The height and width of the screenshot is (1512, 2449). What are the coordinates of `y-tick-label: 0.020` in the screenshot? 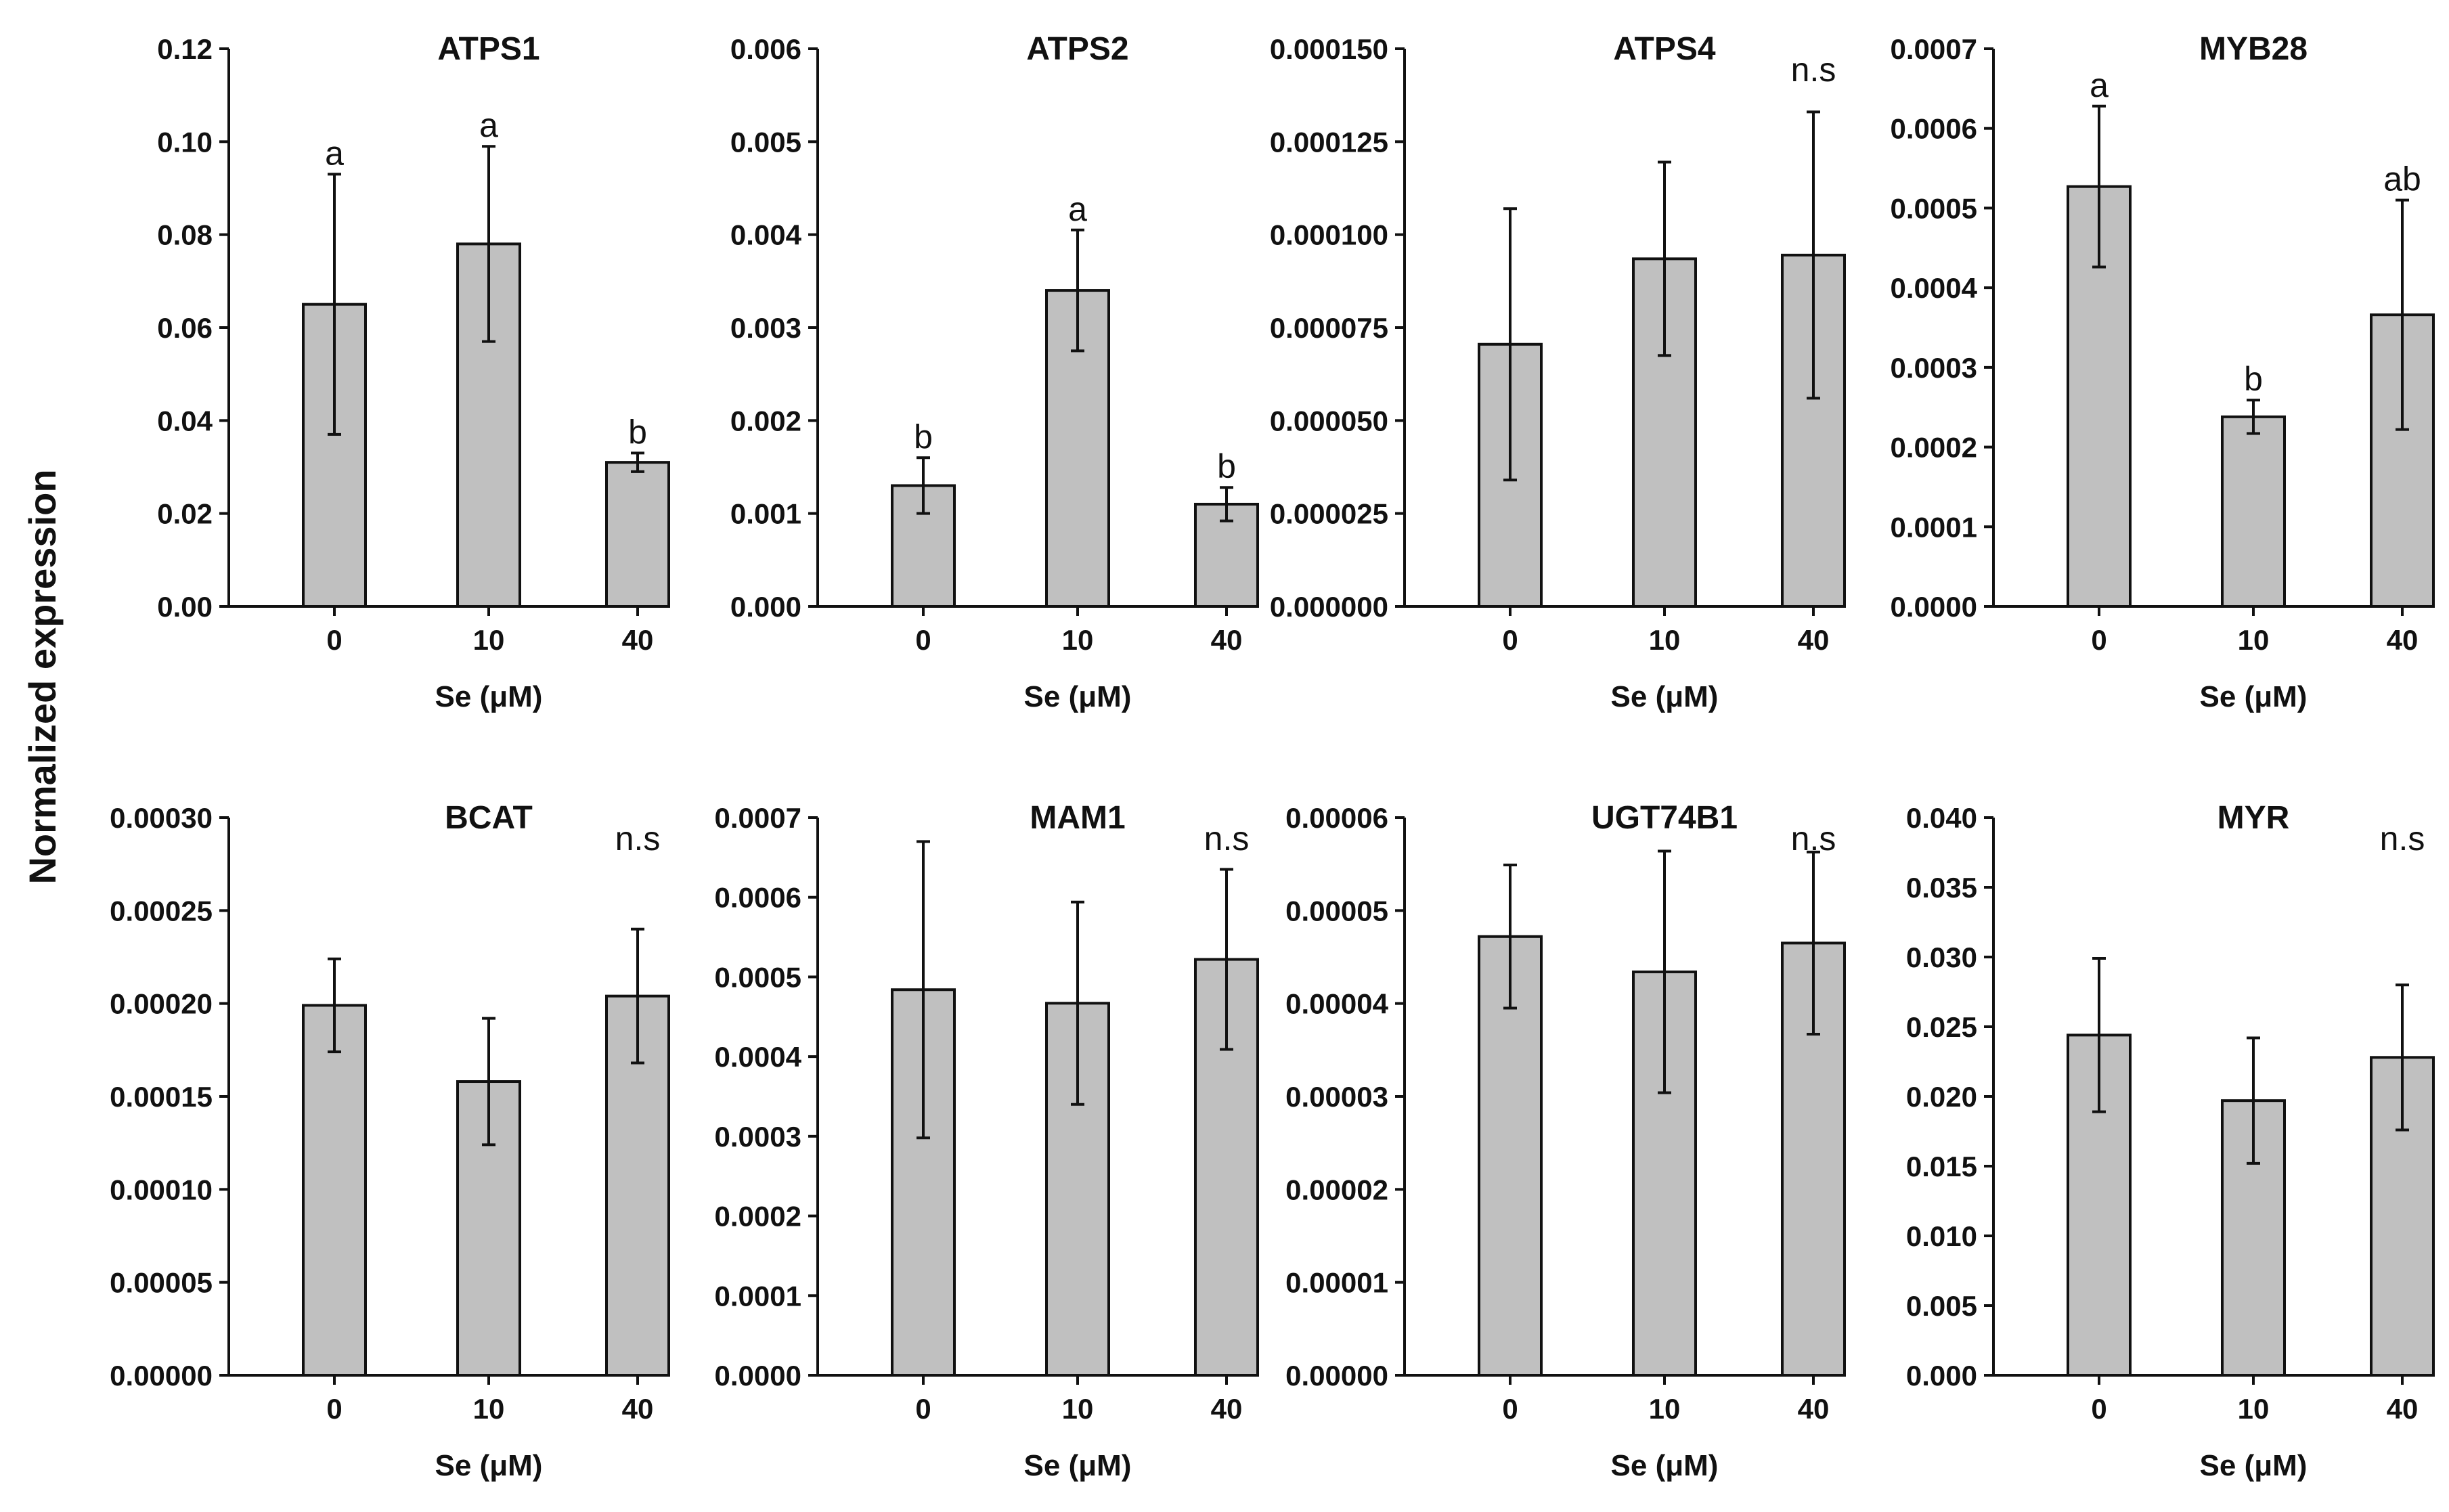 It's located at (1941, 1097).